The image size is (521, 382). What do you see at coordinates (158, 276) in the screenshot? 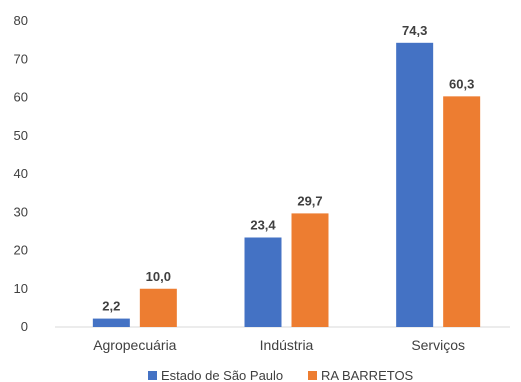
I see `data-label: 10,0` at bounding box center [158, 276].